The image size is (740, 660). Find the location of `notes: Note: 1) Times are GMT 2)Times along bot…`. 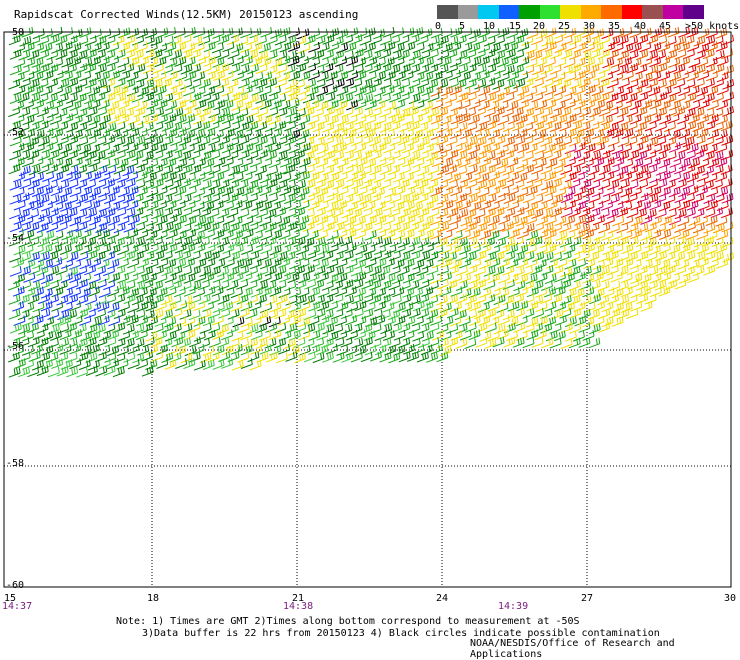

notes: Note: 1) Times are GMT 2)Times along bot… is located at coordinates (388, 628).